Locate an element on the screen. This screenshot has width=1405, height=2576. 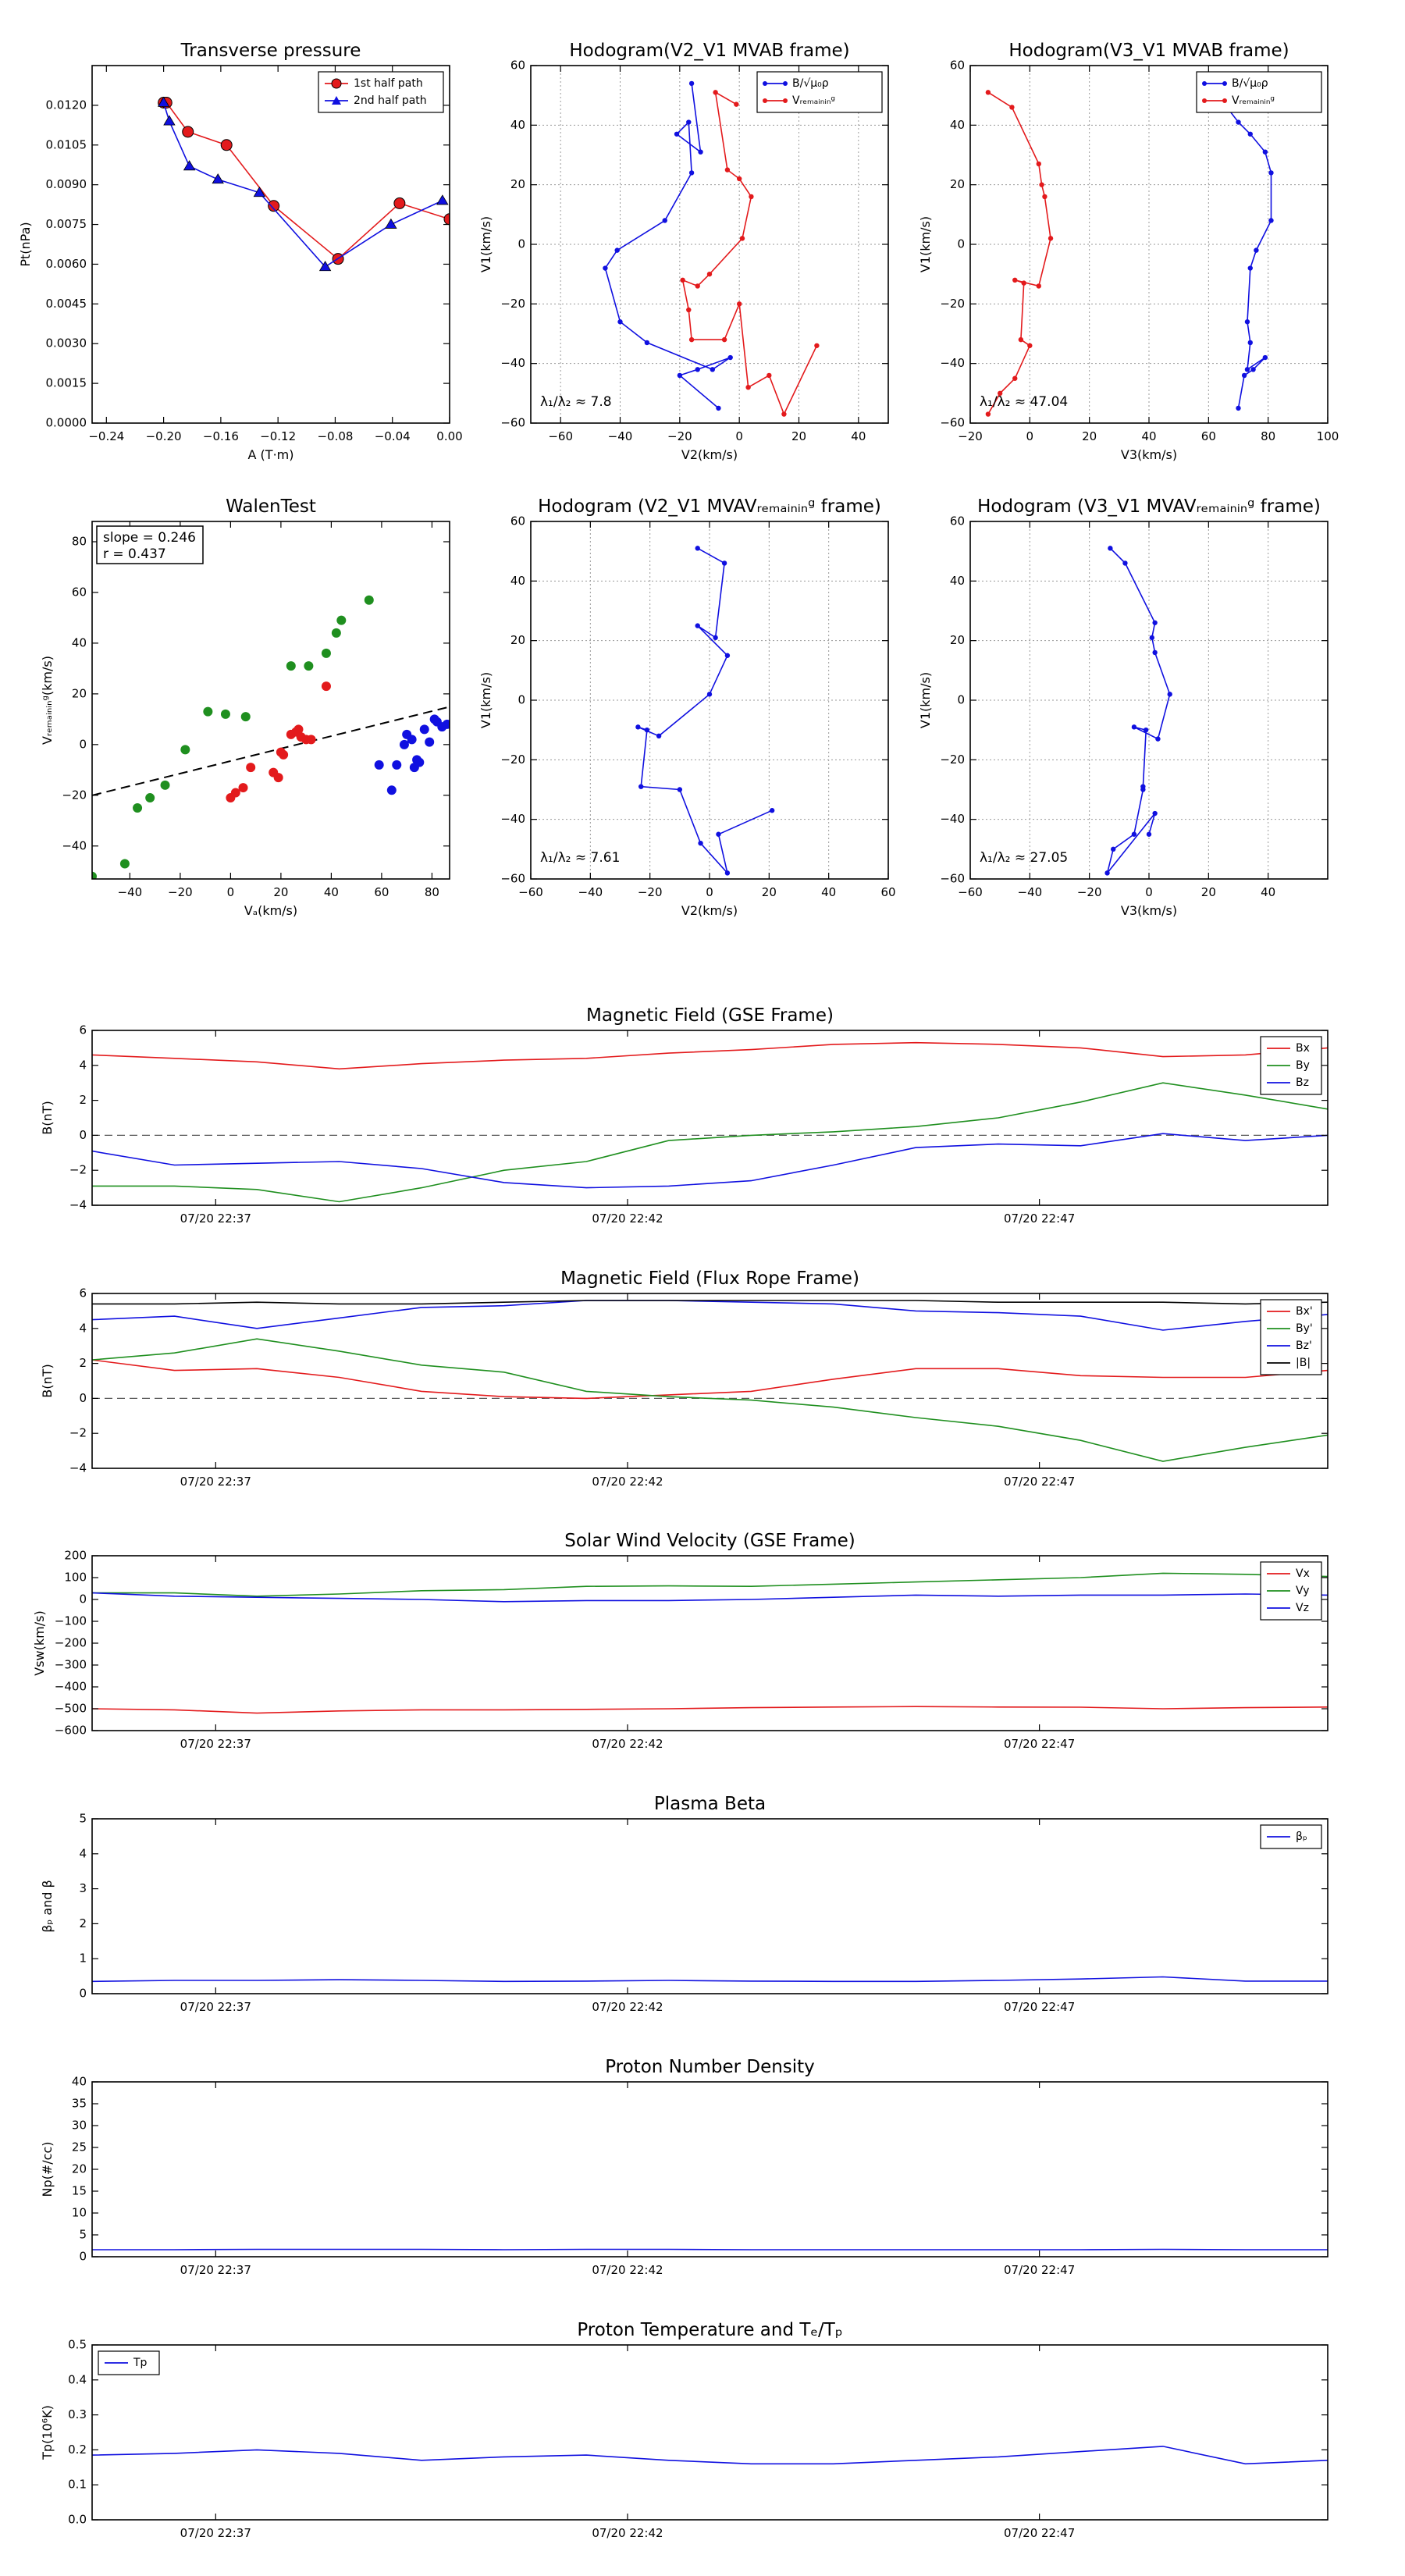
y-tick-label: 100 is located at coordinates (76, 1578).